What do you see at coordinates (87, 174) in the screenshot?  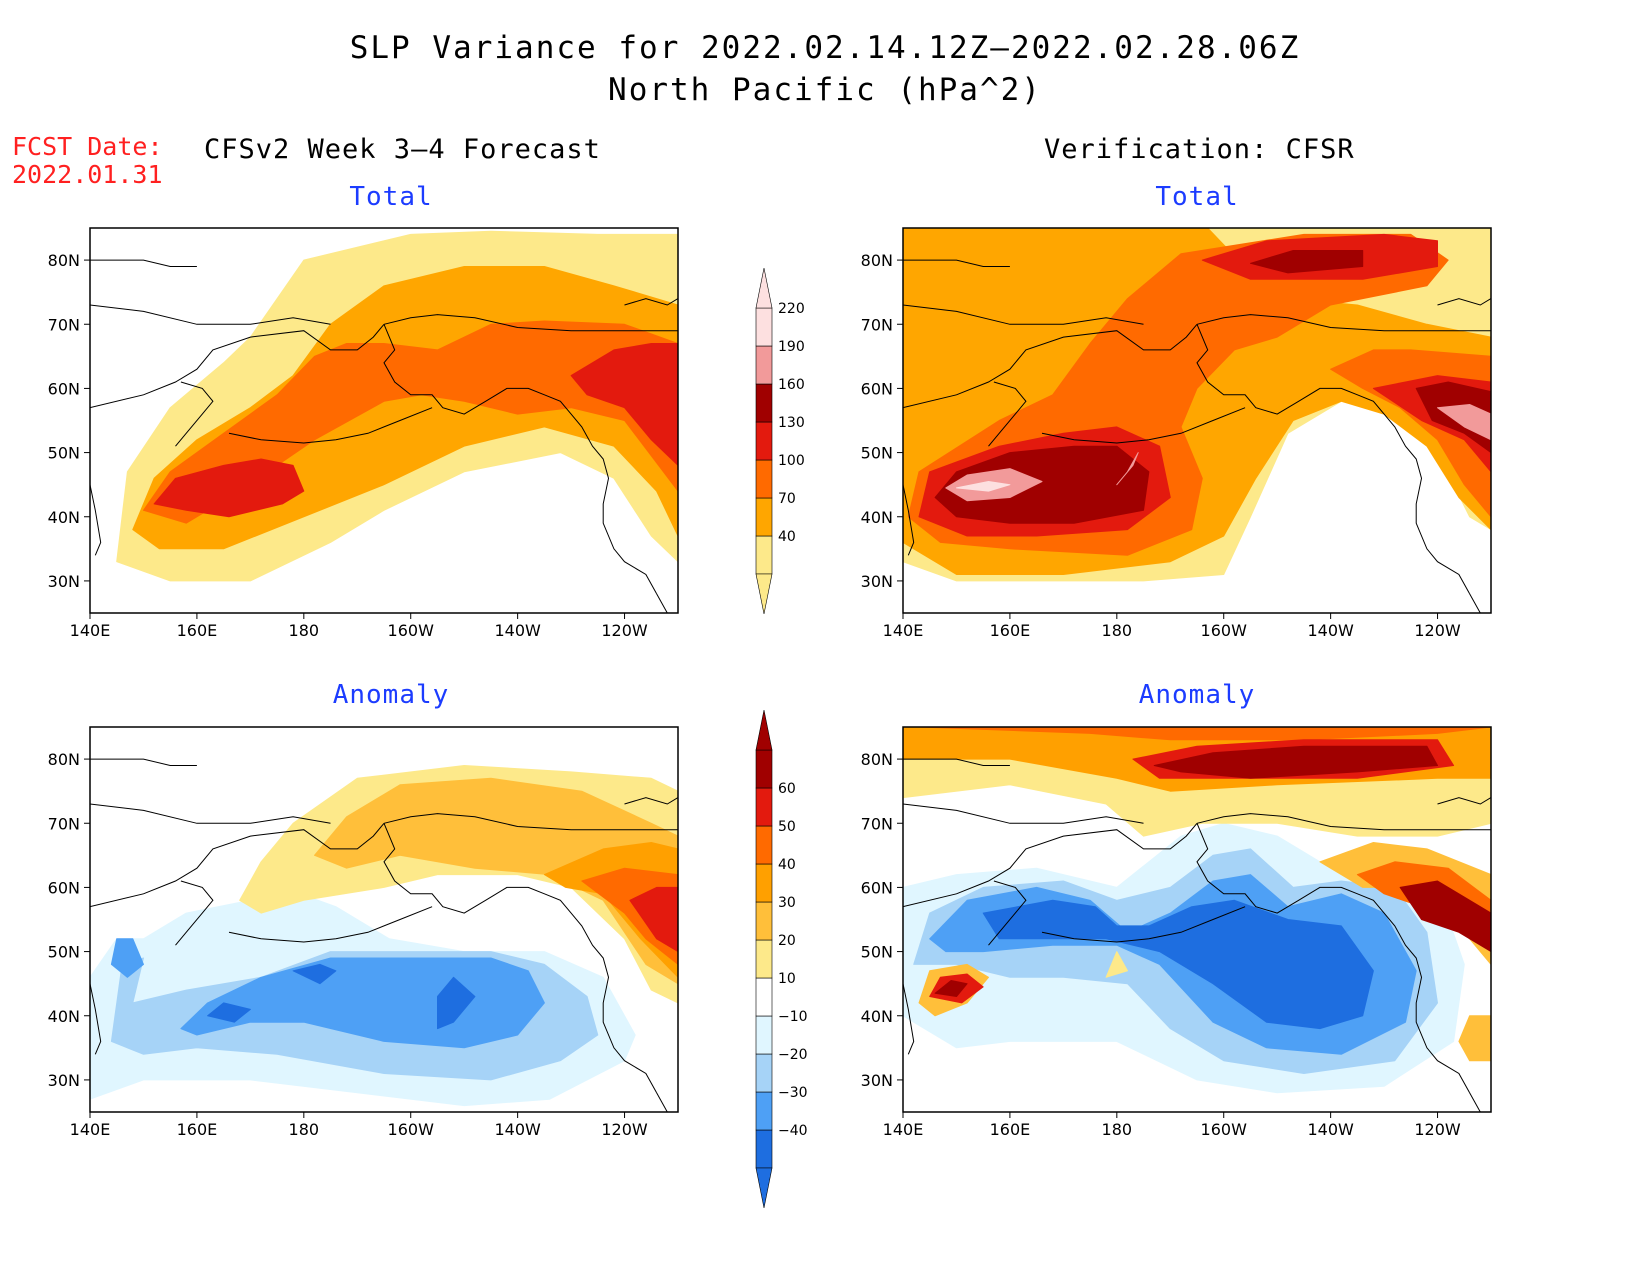 I see `fcst-date-value: 2022.01.31` at bounding box center [87, 174].